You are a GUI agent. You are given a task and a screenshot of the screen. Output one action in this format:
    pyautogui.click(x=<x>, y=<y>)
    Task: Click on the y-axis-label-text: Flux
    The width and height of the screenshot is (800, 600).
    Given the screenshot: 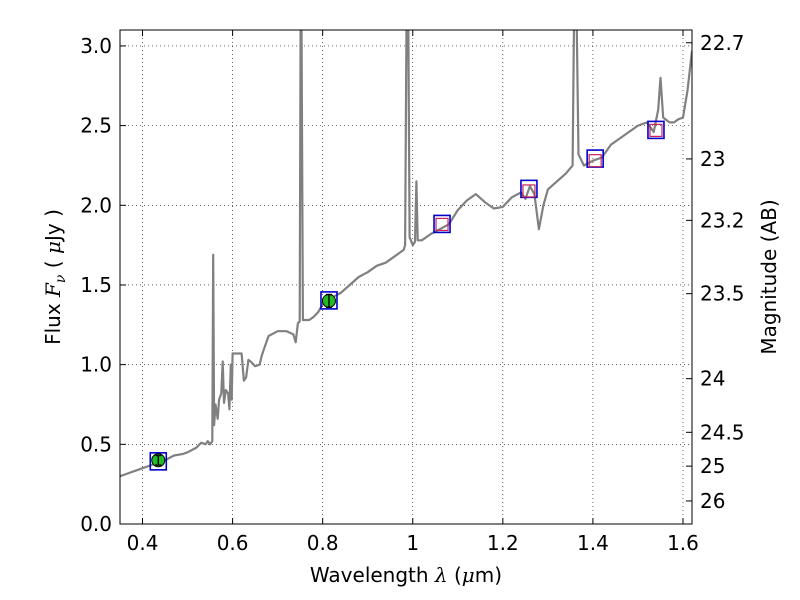 What is the action you would take?
    pyautogui.click(x=53, y=321)
    